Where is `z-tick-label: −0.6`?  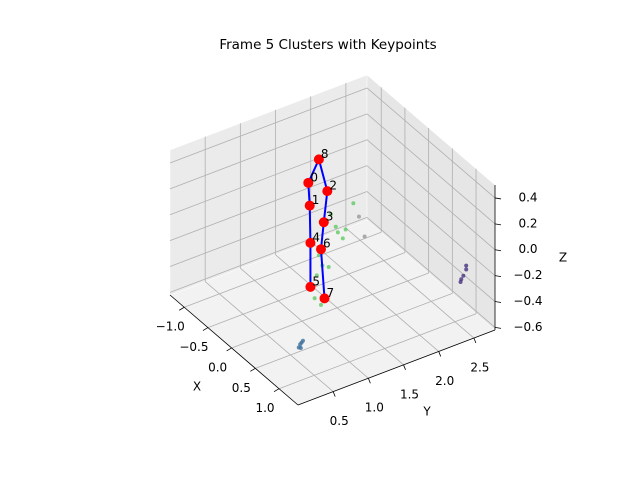 z-tick-label: −0.6 is located at coordinates (527, 327).